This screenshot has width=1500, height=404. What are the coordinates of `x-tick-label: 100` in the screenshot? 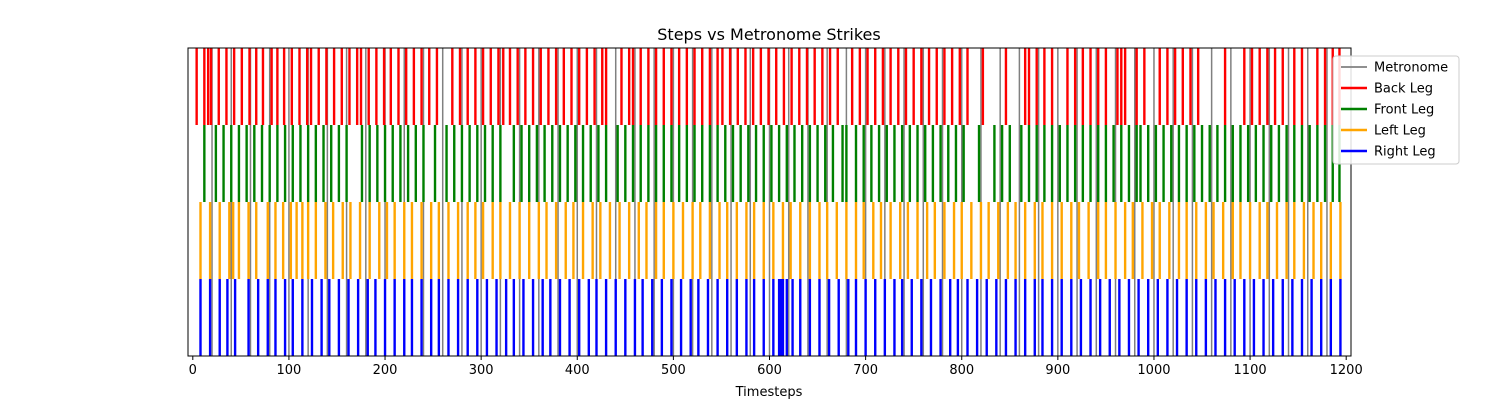 It's located at (289, 370).